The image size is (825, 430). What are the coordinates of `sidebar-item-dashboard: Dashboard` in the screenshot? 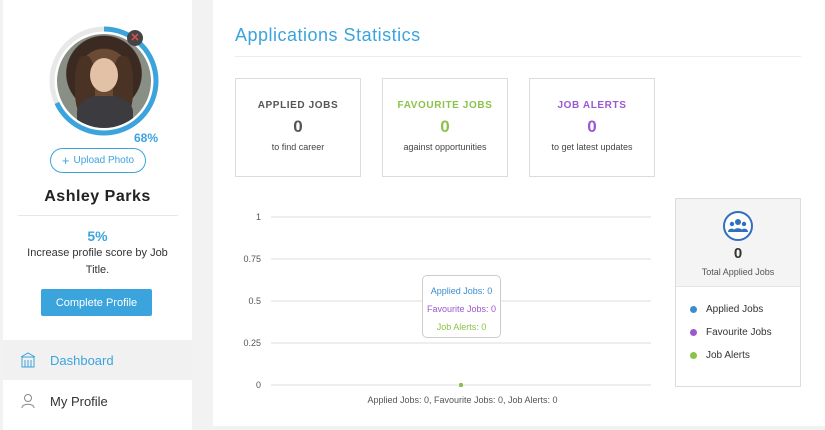 It's located at (97, 360).